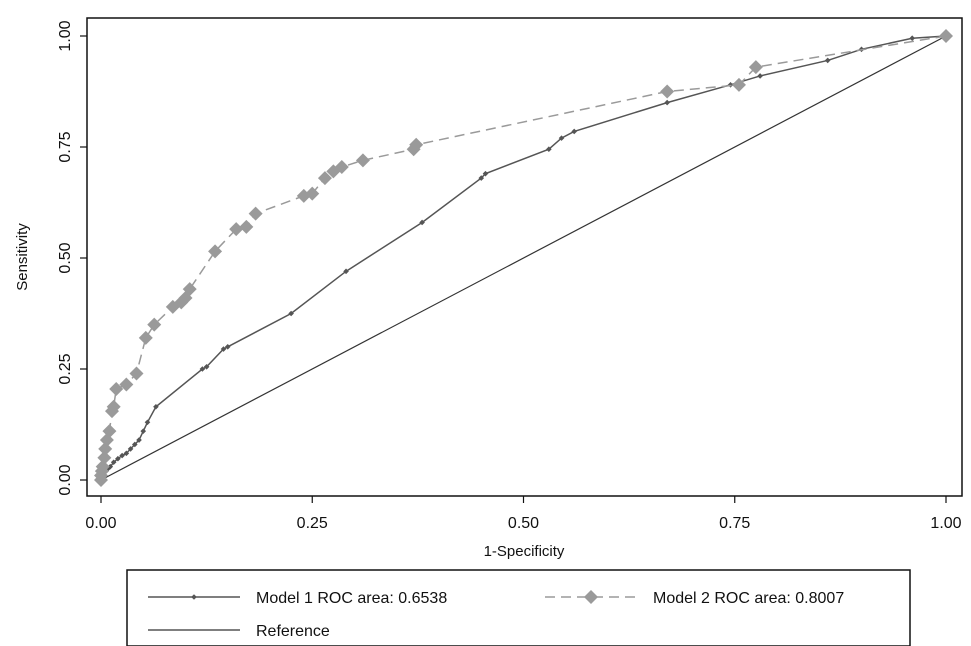  What do you see at coordinates (65, 479) in the screenshot?
I see `y-tick-label: 0.00` at bounding box center [65, 479].